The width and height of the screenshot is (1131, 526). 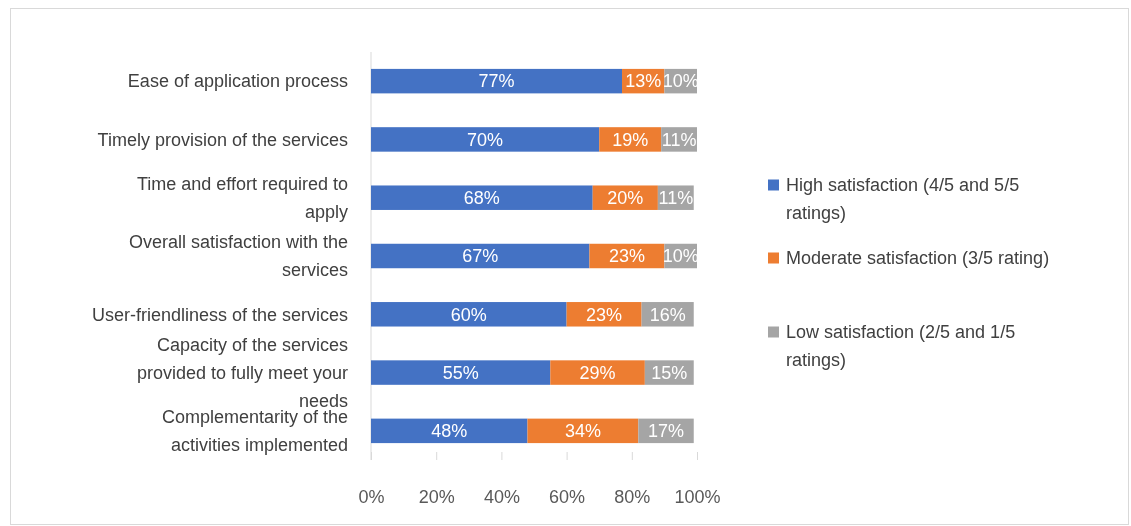 I want to click on data-label: 29%, so click(x=597, y=372).